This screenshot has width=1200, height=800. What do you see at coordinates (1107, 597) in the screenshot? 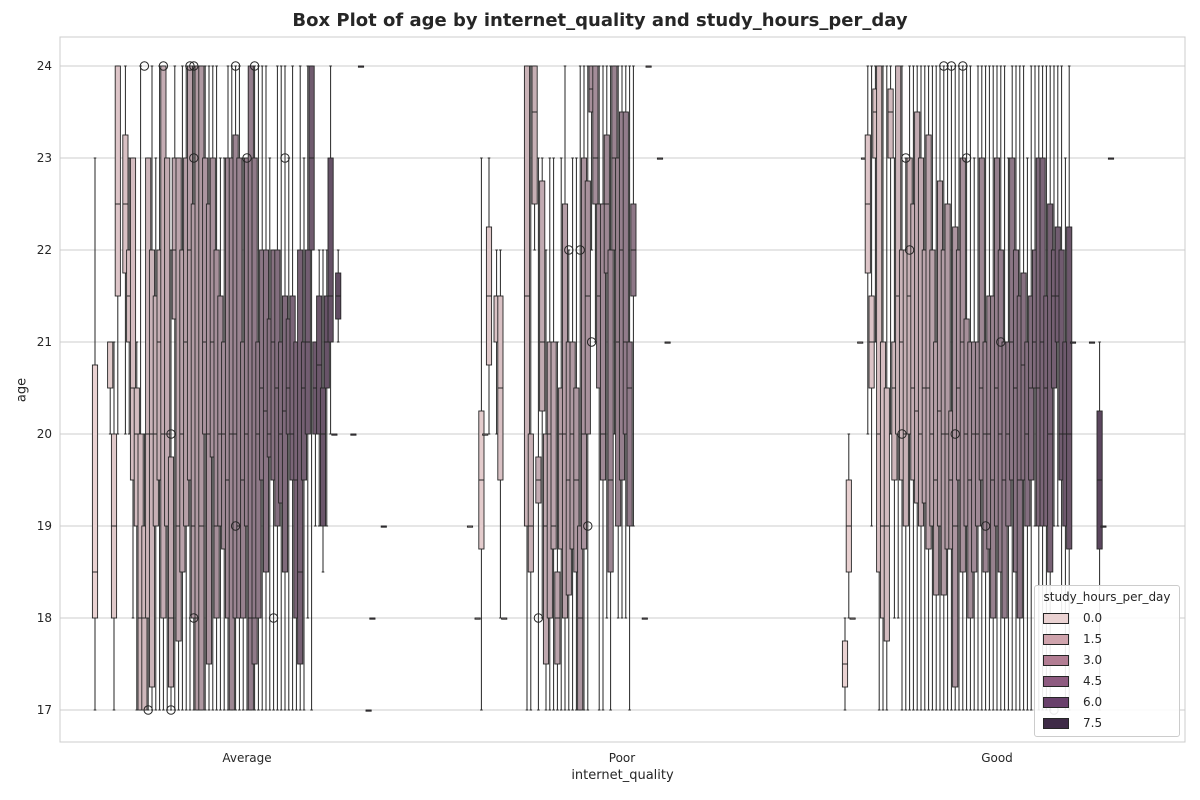
I see `legend-title: study_hours_per_day` at bounding box center [1107, 597].